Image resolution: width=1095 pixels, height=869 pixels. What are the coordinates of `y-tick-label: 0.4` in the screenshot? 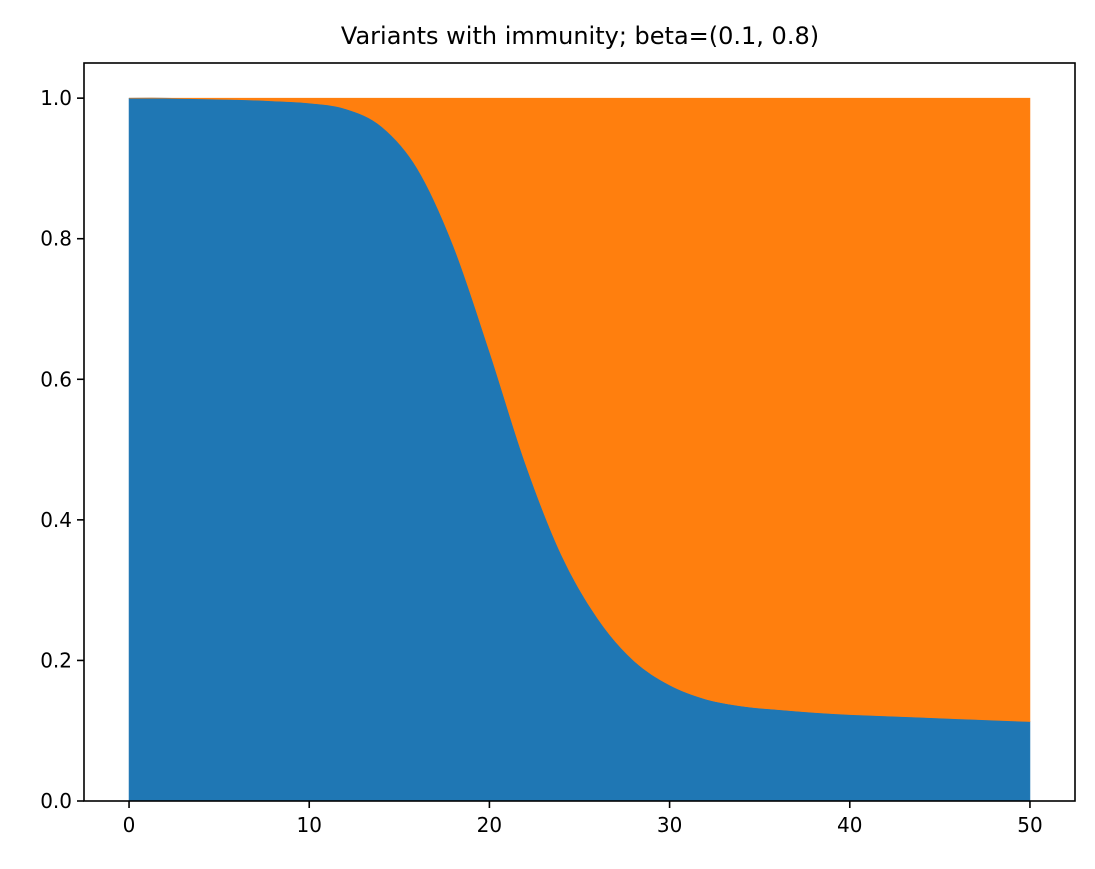 It's located at (56, 520).